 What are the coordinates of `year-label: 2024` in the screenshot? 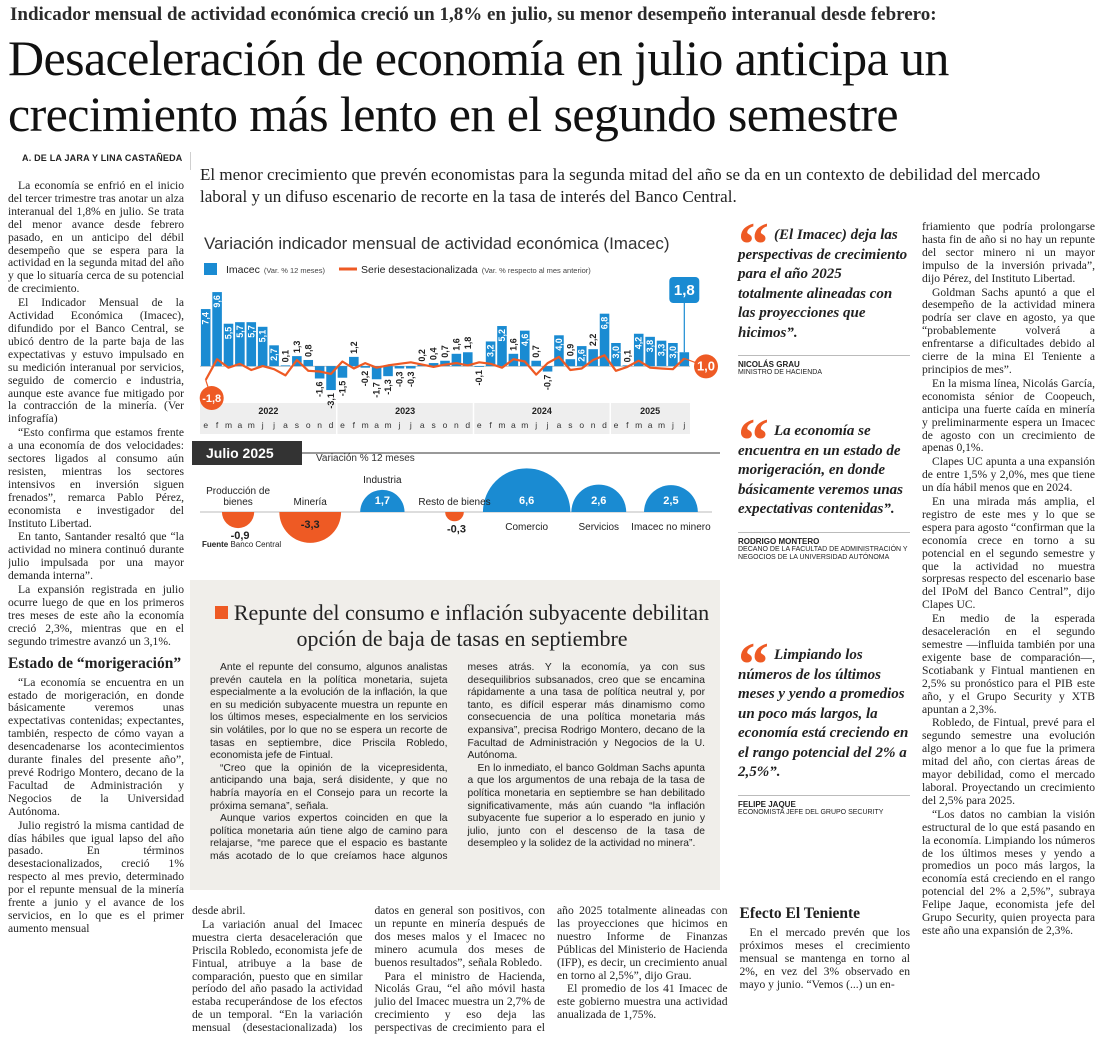 It's located at (542, 411).